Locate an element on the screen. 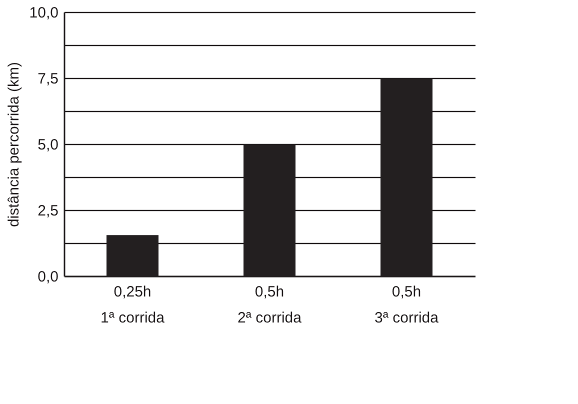 This screenshot has height=404, width=578. x-tick-label: 0,25h 1ª corrida is located at coordinates (133, 305).